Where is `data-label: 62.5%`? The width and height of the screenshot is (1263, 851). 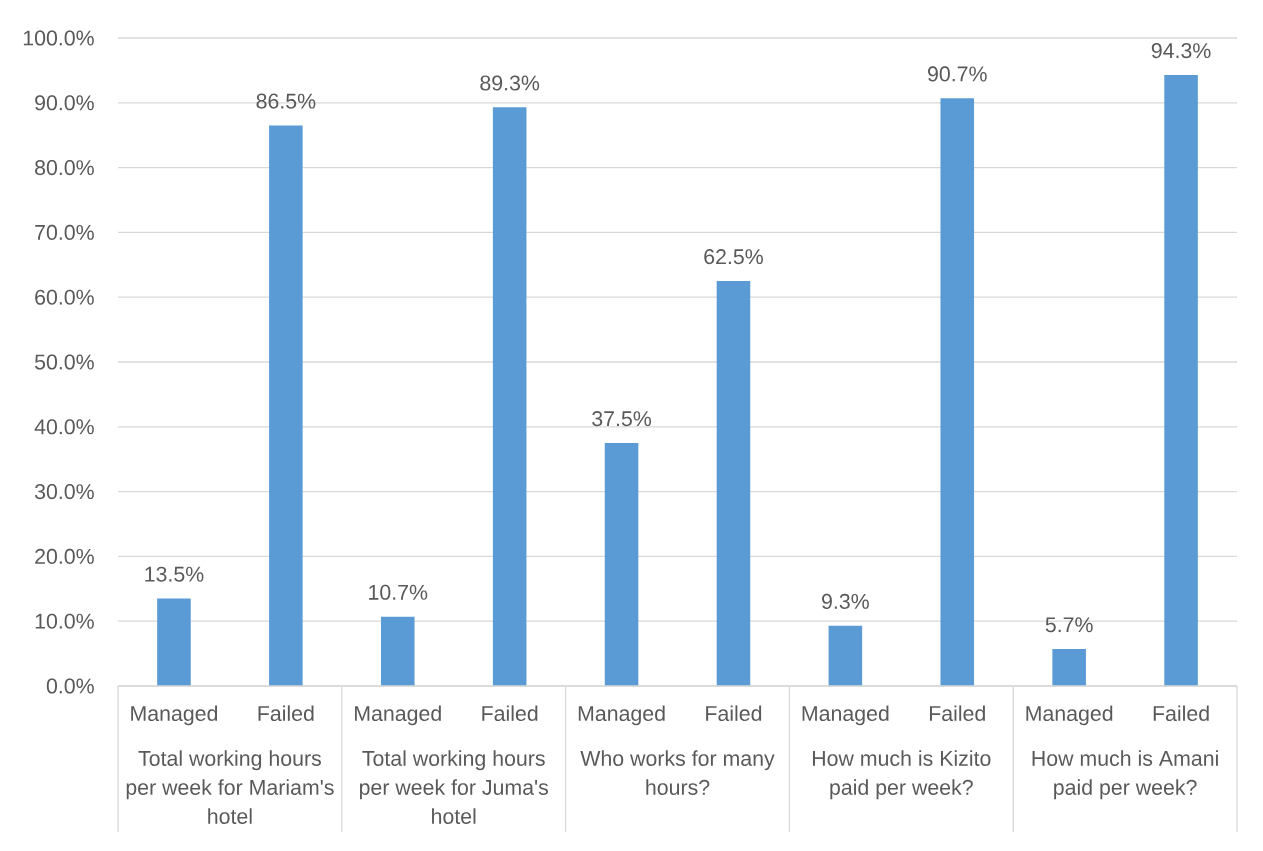 data-label: 62.5% is located at coordinates (733, 257).